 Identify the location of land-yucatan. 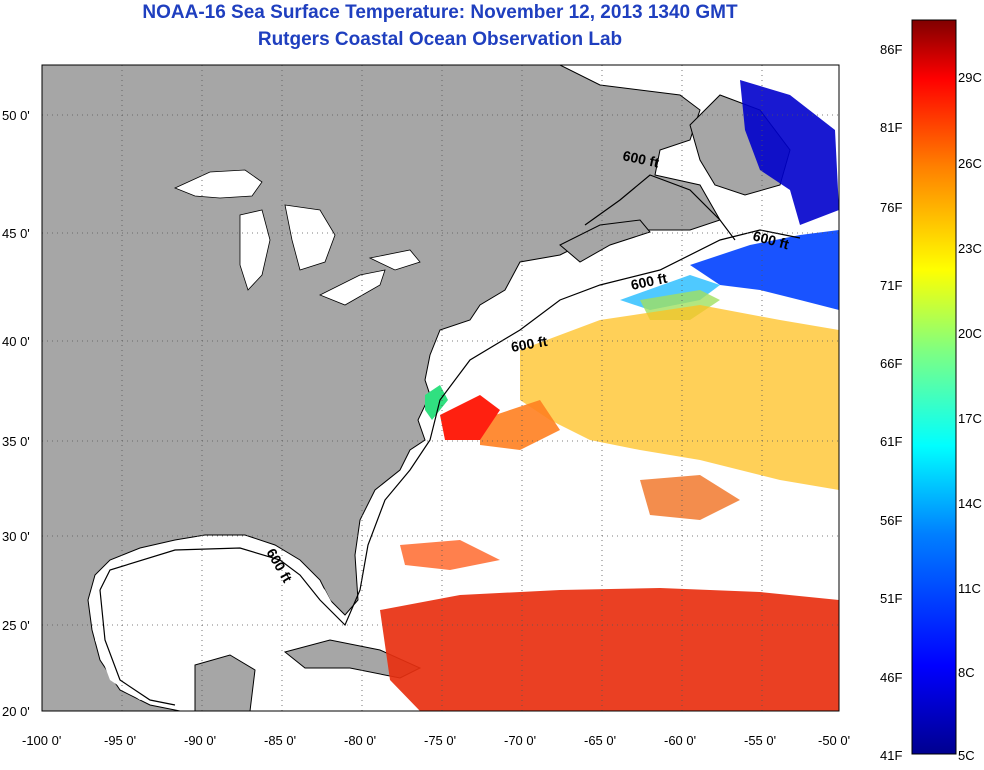
(225, 682).